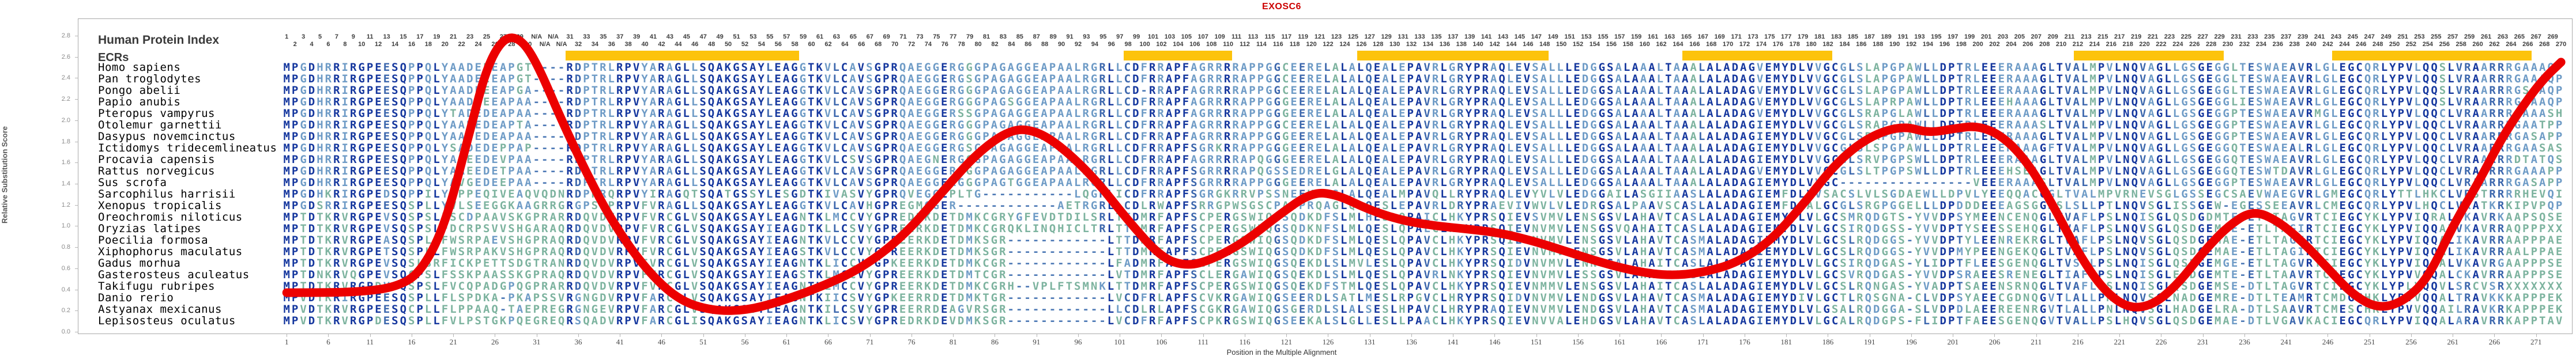 This screenshot has width=2576, height=360. I want to click on column-number: 245, so click(2352, 36).